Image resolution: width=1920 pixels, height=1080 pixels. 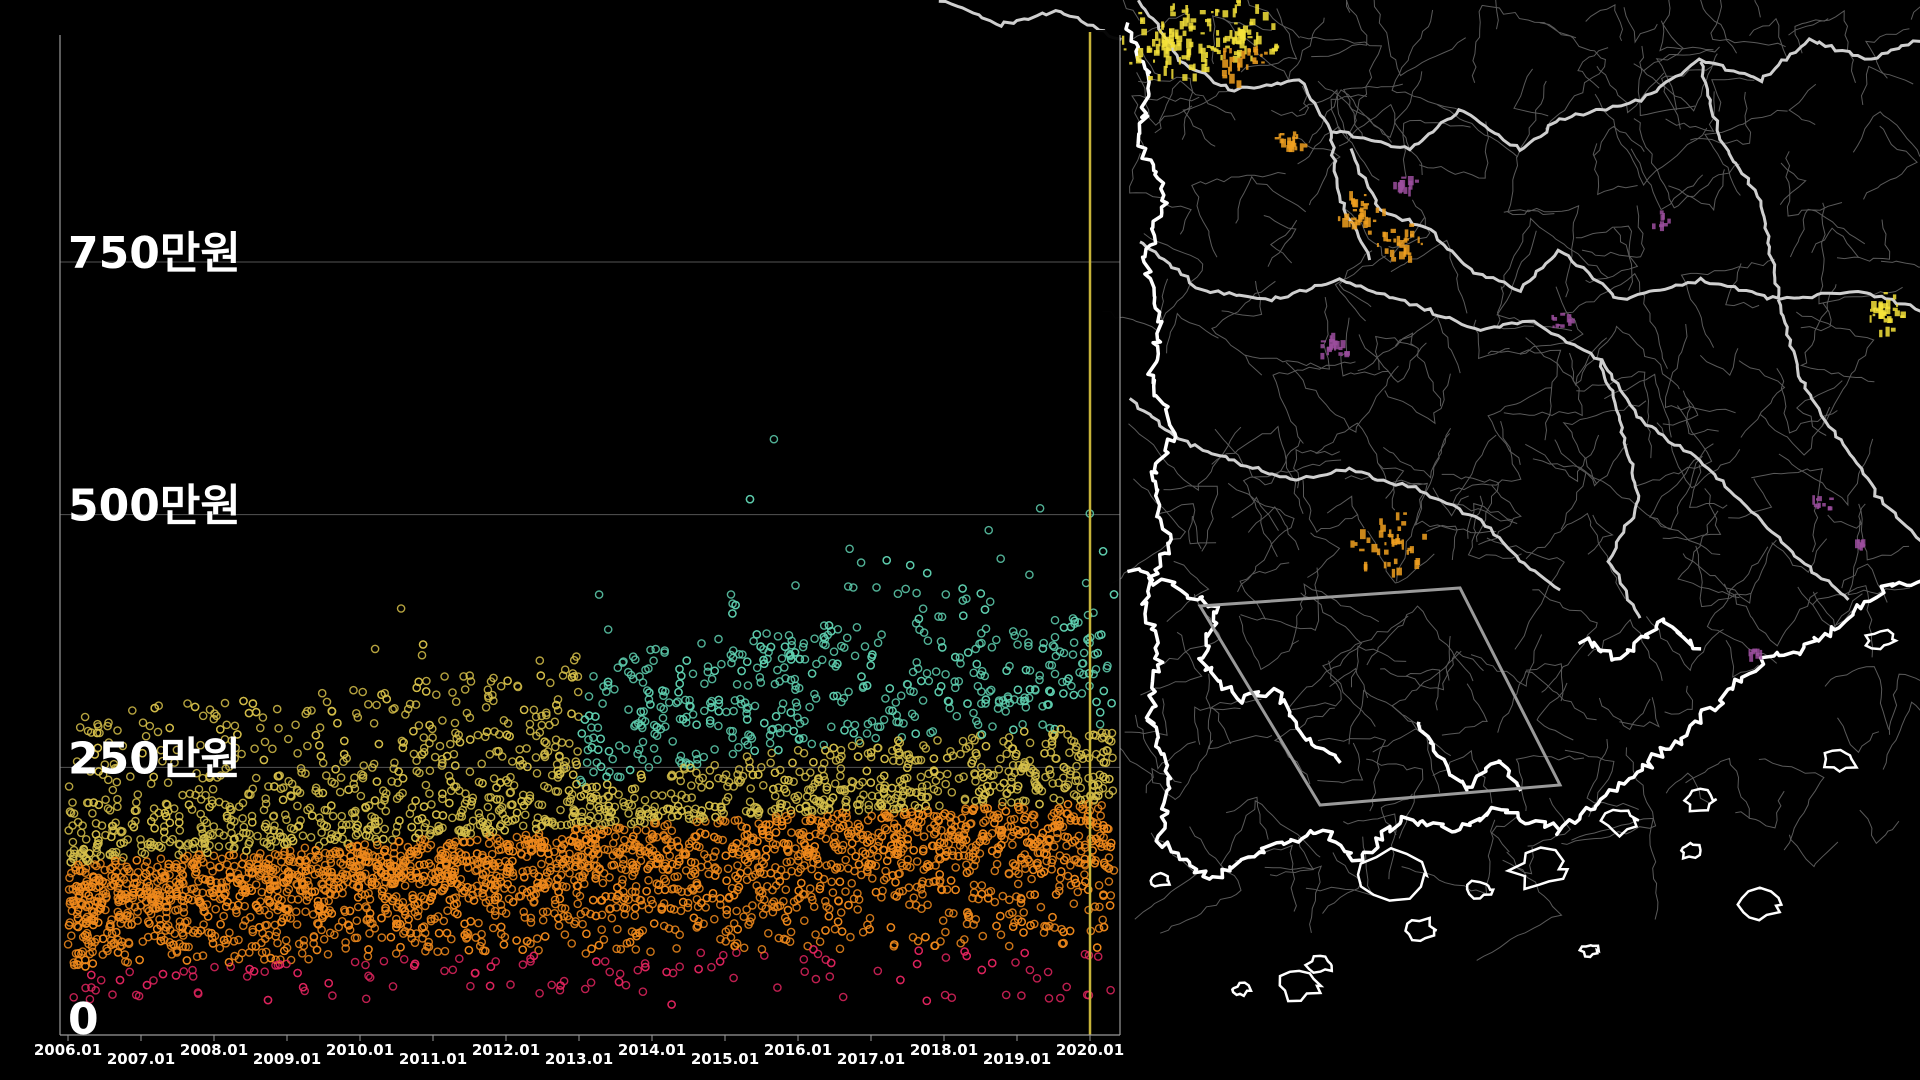 I want to click on map-selection-box, so click(x=1380, y=696).